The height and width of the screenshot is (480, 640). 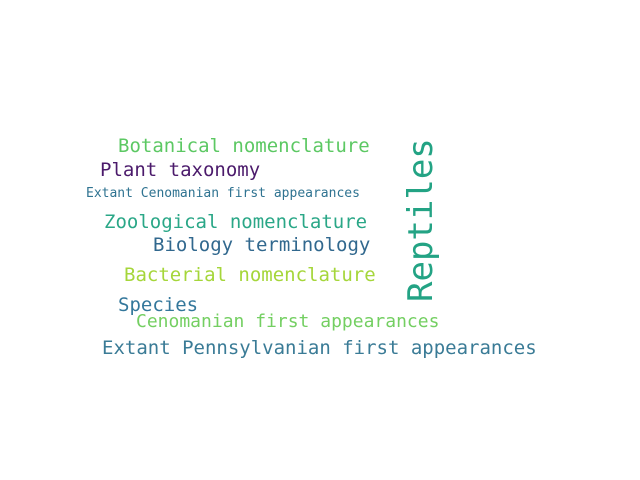 What do you see at coordinates (236, 222) in the screenshot?
I see `word-zoological-nomenclature: Zoological nomenclature` at bounding box center [236, 222].